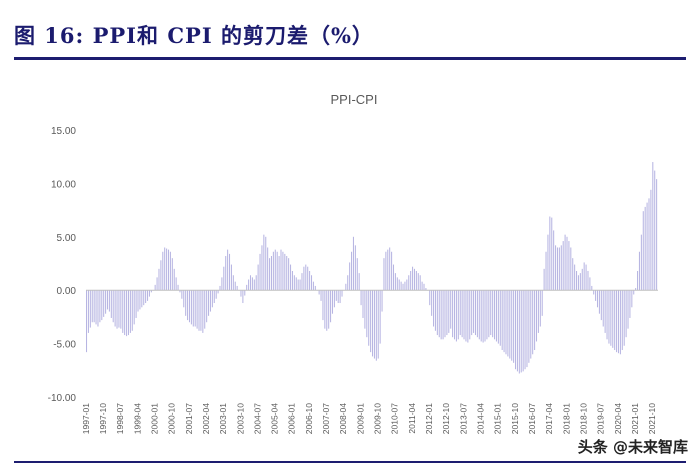  I want to click on x-tick-label: 2012-10, so click(446, 418).